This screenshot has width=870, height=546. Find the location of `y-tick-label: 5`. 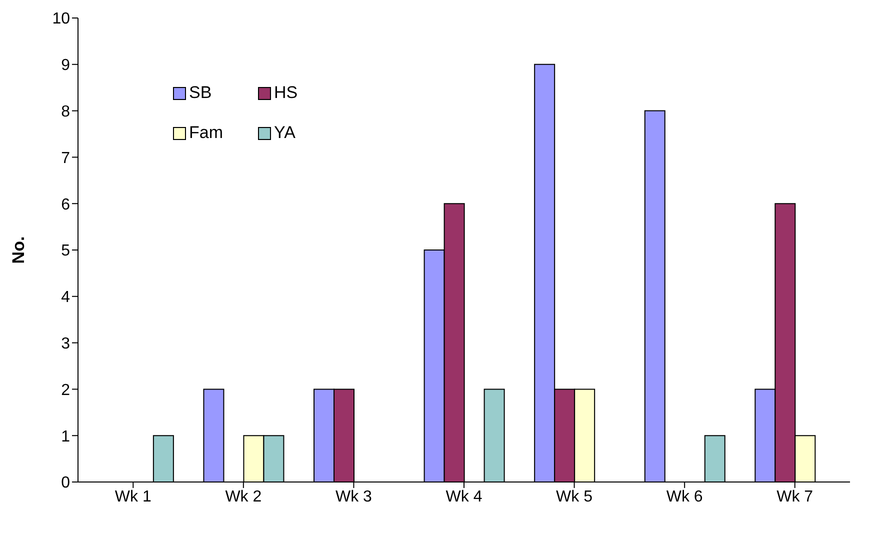

y-tick-label: 5 is located at coordinates (65, 251).